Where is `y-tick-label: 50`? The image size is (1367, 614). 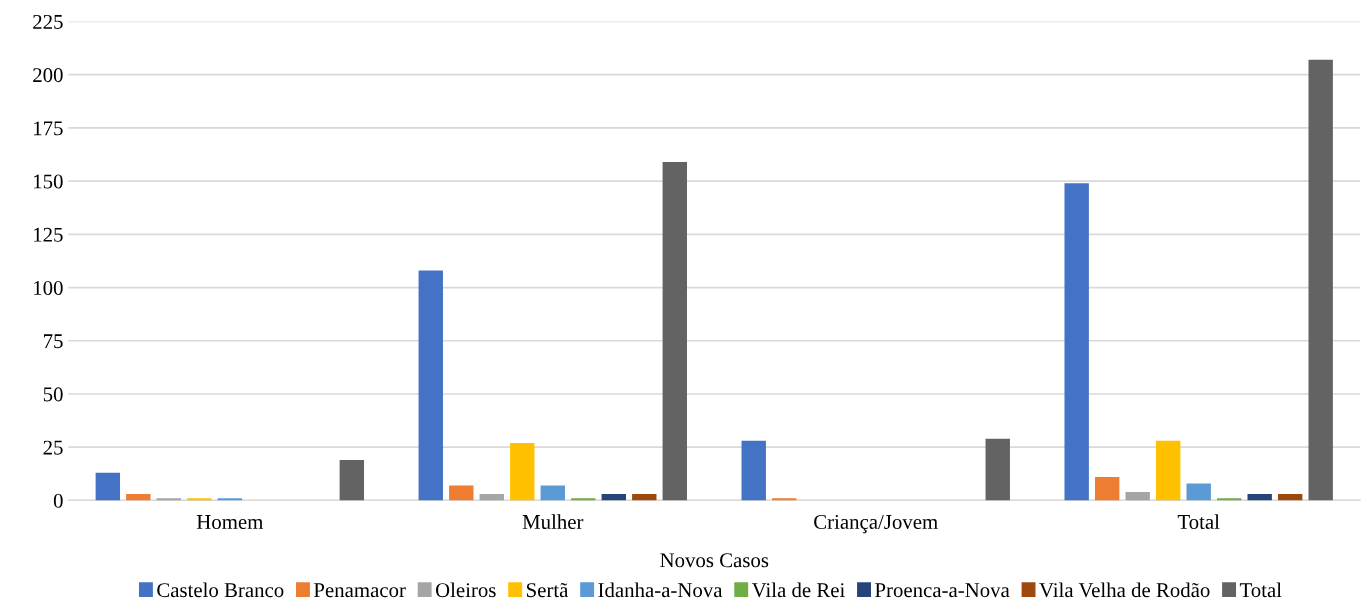
y-tick-label: 50 is located at coordinates (53, 394).